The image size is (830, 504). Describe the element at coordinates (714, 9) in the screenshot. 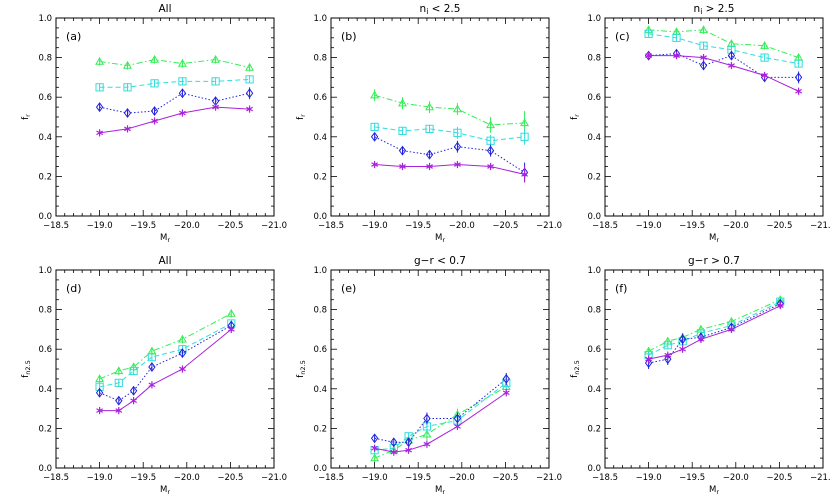

I see `panel-title: ni > 2.5` at that location.